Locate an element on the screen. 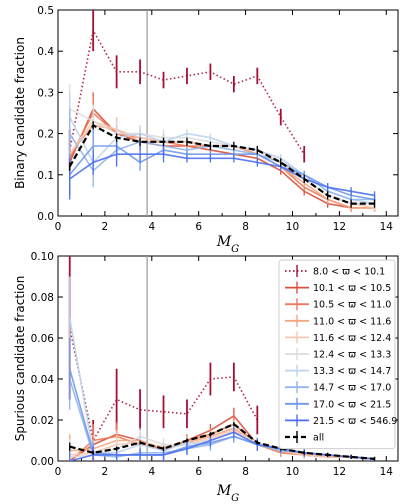  y-tick-label: 0.5 is located at coordinates (45, 11).